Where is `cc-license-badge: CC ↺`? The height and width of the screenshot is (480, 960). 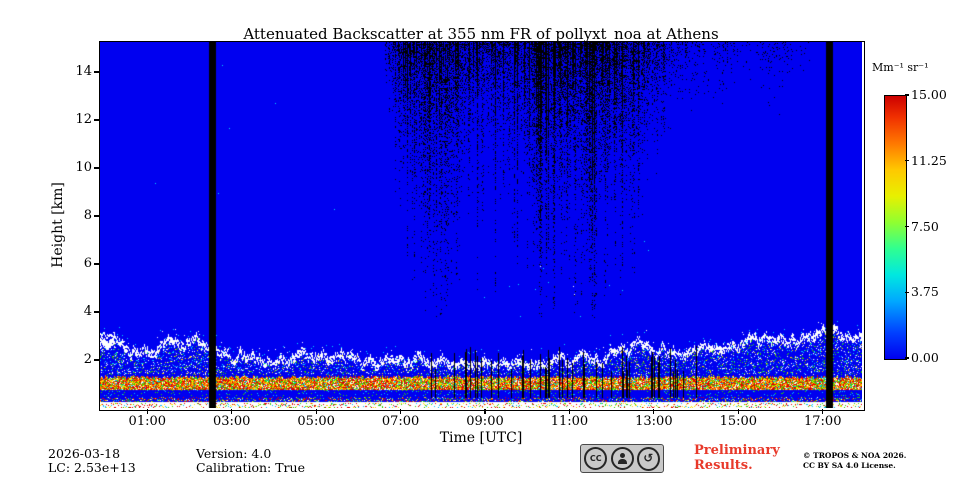 cc-license-badge: CC ↺ is located at coordinates (622, 458).